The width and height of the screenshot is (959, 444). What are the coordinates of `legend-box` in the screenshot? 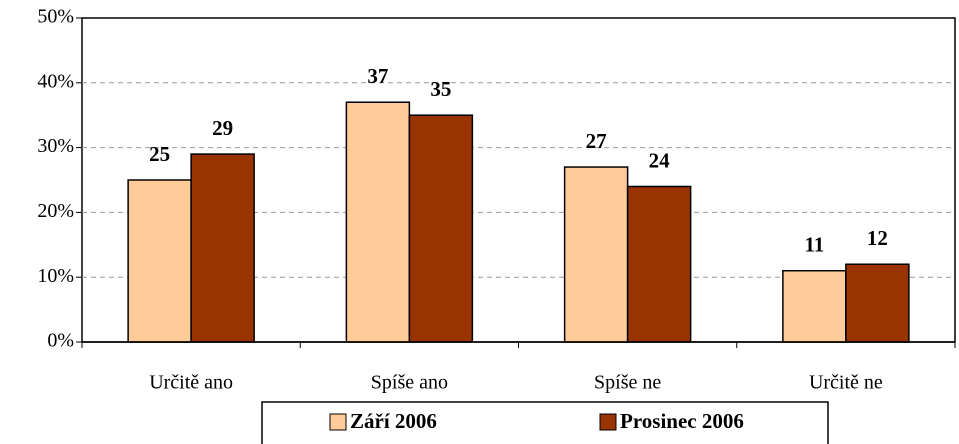 It's located at (545, 422).